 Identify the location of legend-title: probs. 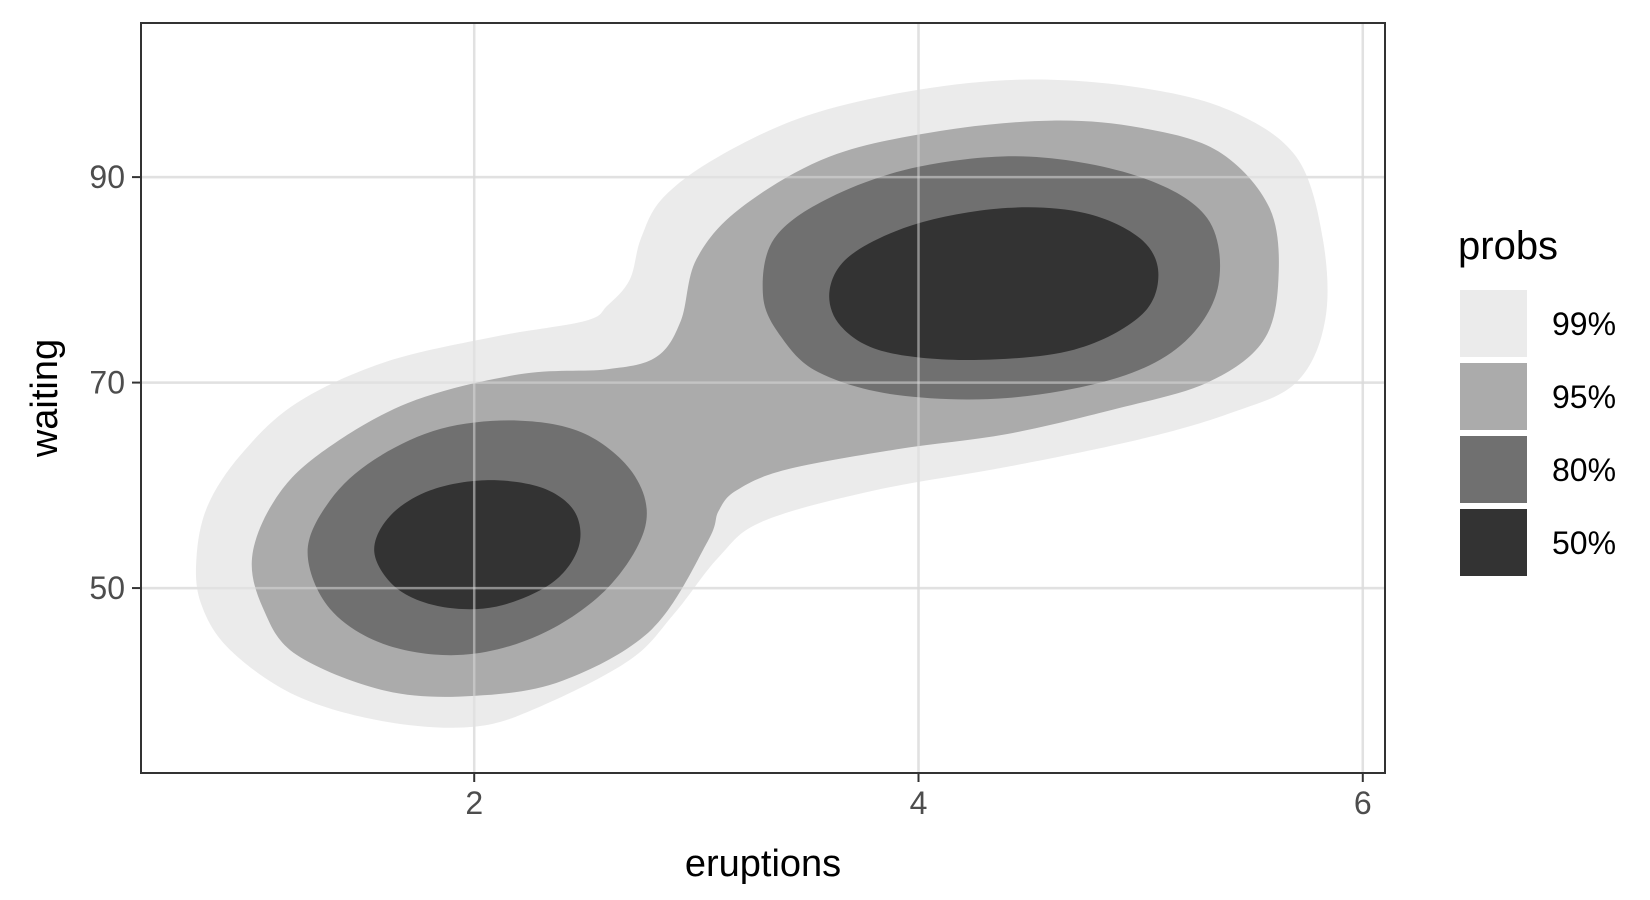
(1508, 246).